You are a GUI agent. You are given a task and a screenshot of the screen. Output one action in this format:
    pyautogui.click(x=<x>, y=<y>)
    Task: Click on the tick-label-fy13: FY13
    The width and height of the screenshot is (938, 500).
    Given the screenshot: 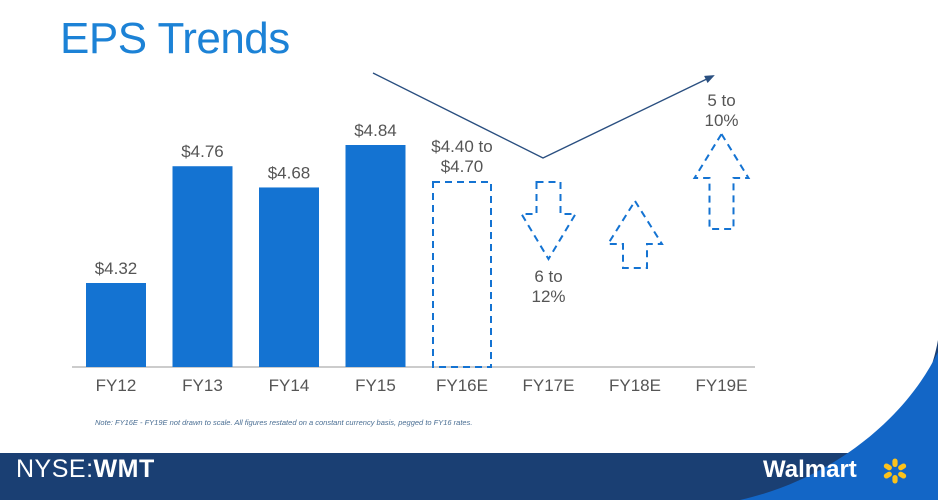 What is the action you would take?
    pyautogui.click(x=202, y=385)
    